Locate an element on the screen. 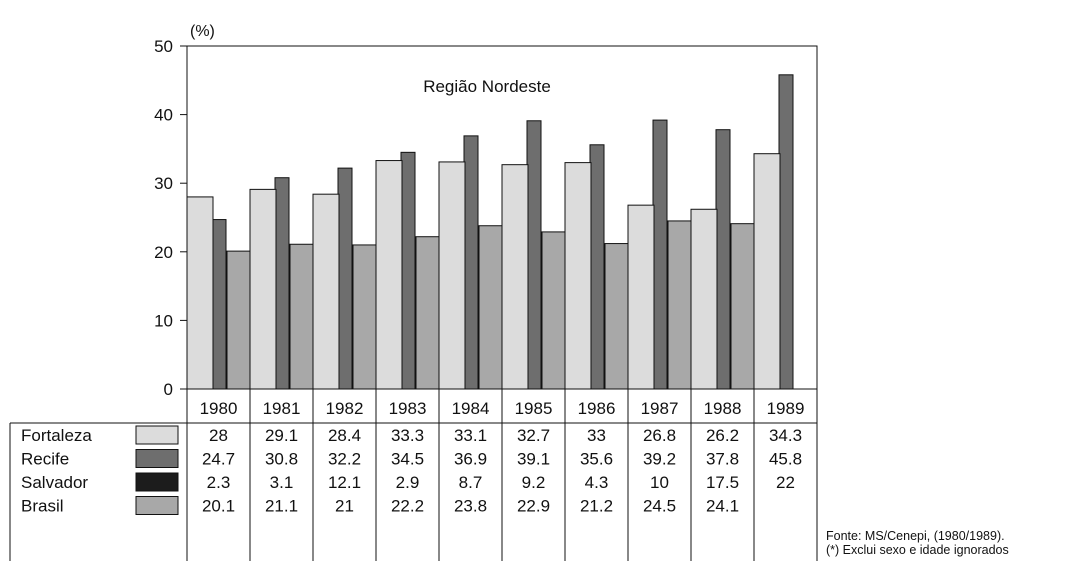 The image size is (1075, 561). data-label: 8.7 is located at coordinates (471, 482).